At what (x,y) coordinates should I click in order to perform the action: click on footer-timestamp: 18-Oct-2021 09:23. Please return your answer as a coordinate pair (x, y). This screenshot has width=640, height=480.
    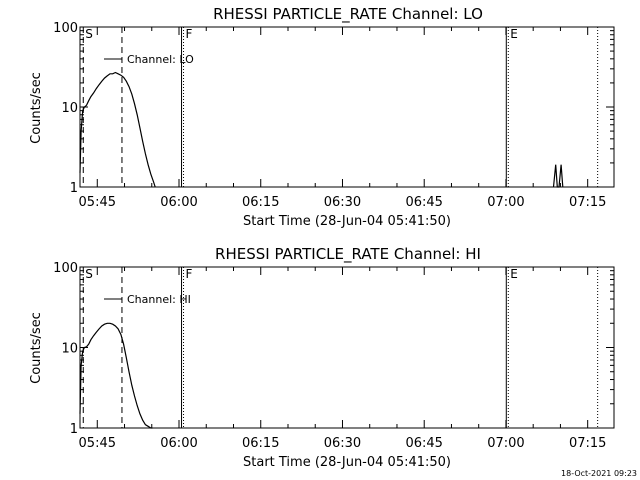
    Looking at the image, I should click on (599, 473).